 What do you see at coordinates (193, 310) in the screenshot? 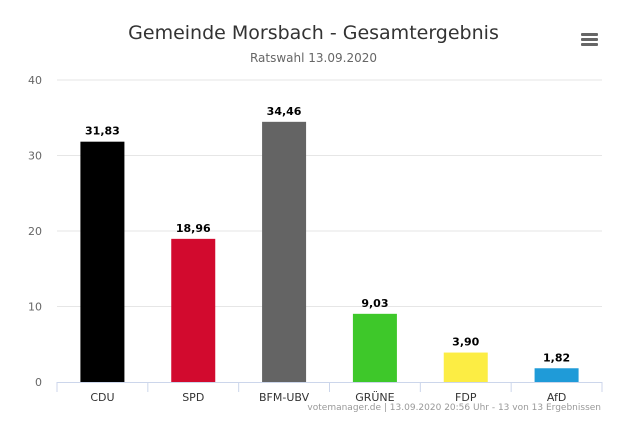
I see `bar-spd` at bounding box center [193, 310].